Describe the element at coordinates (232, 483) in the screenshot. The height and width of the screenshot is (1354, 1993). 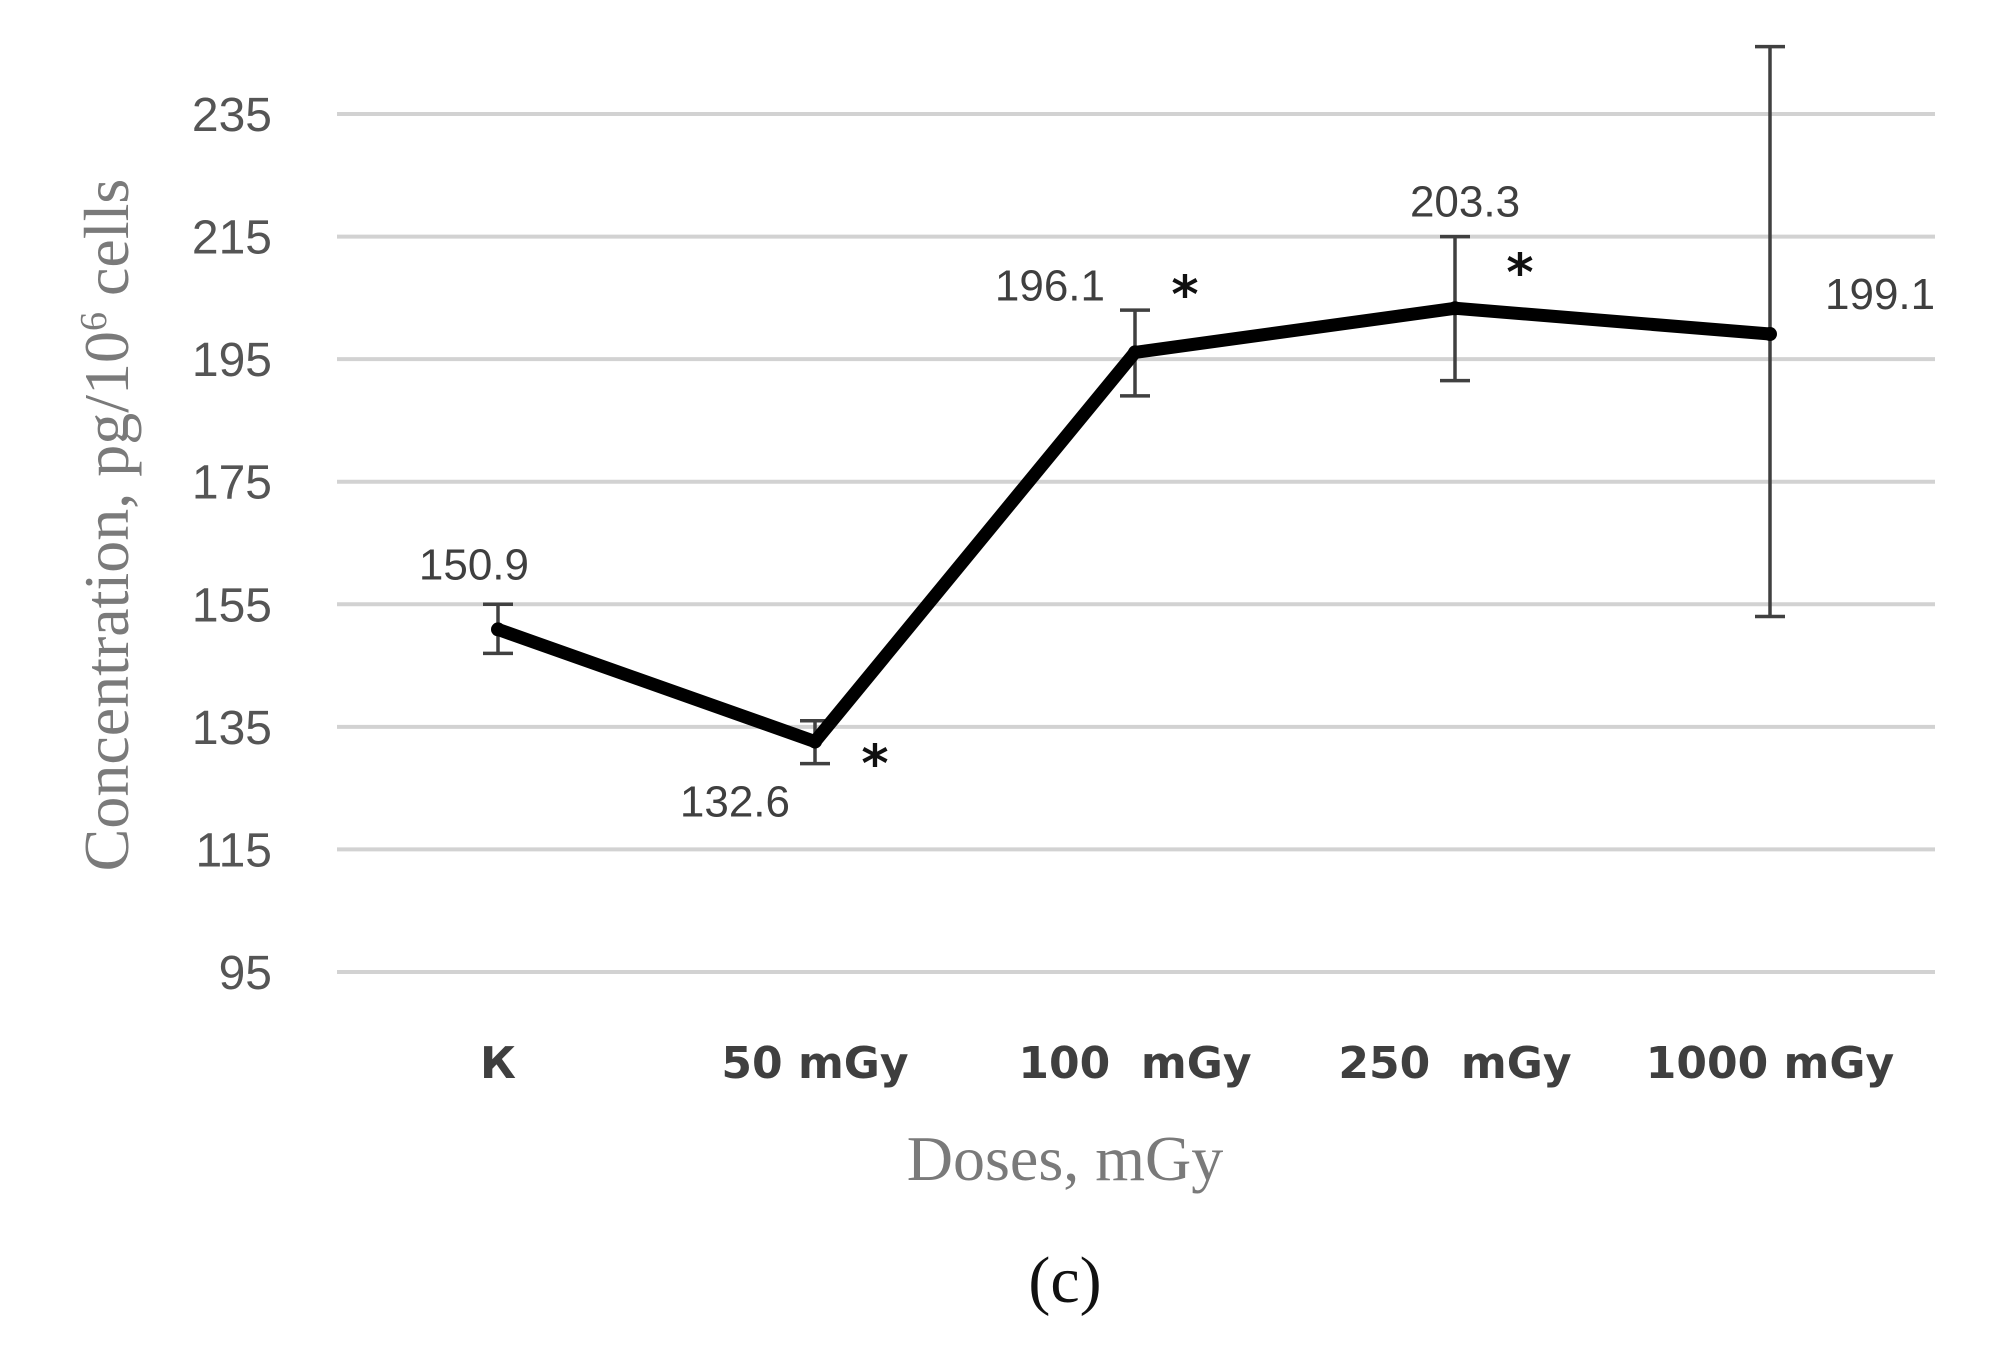
I see `y-tick-175: 175` at that location.